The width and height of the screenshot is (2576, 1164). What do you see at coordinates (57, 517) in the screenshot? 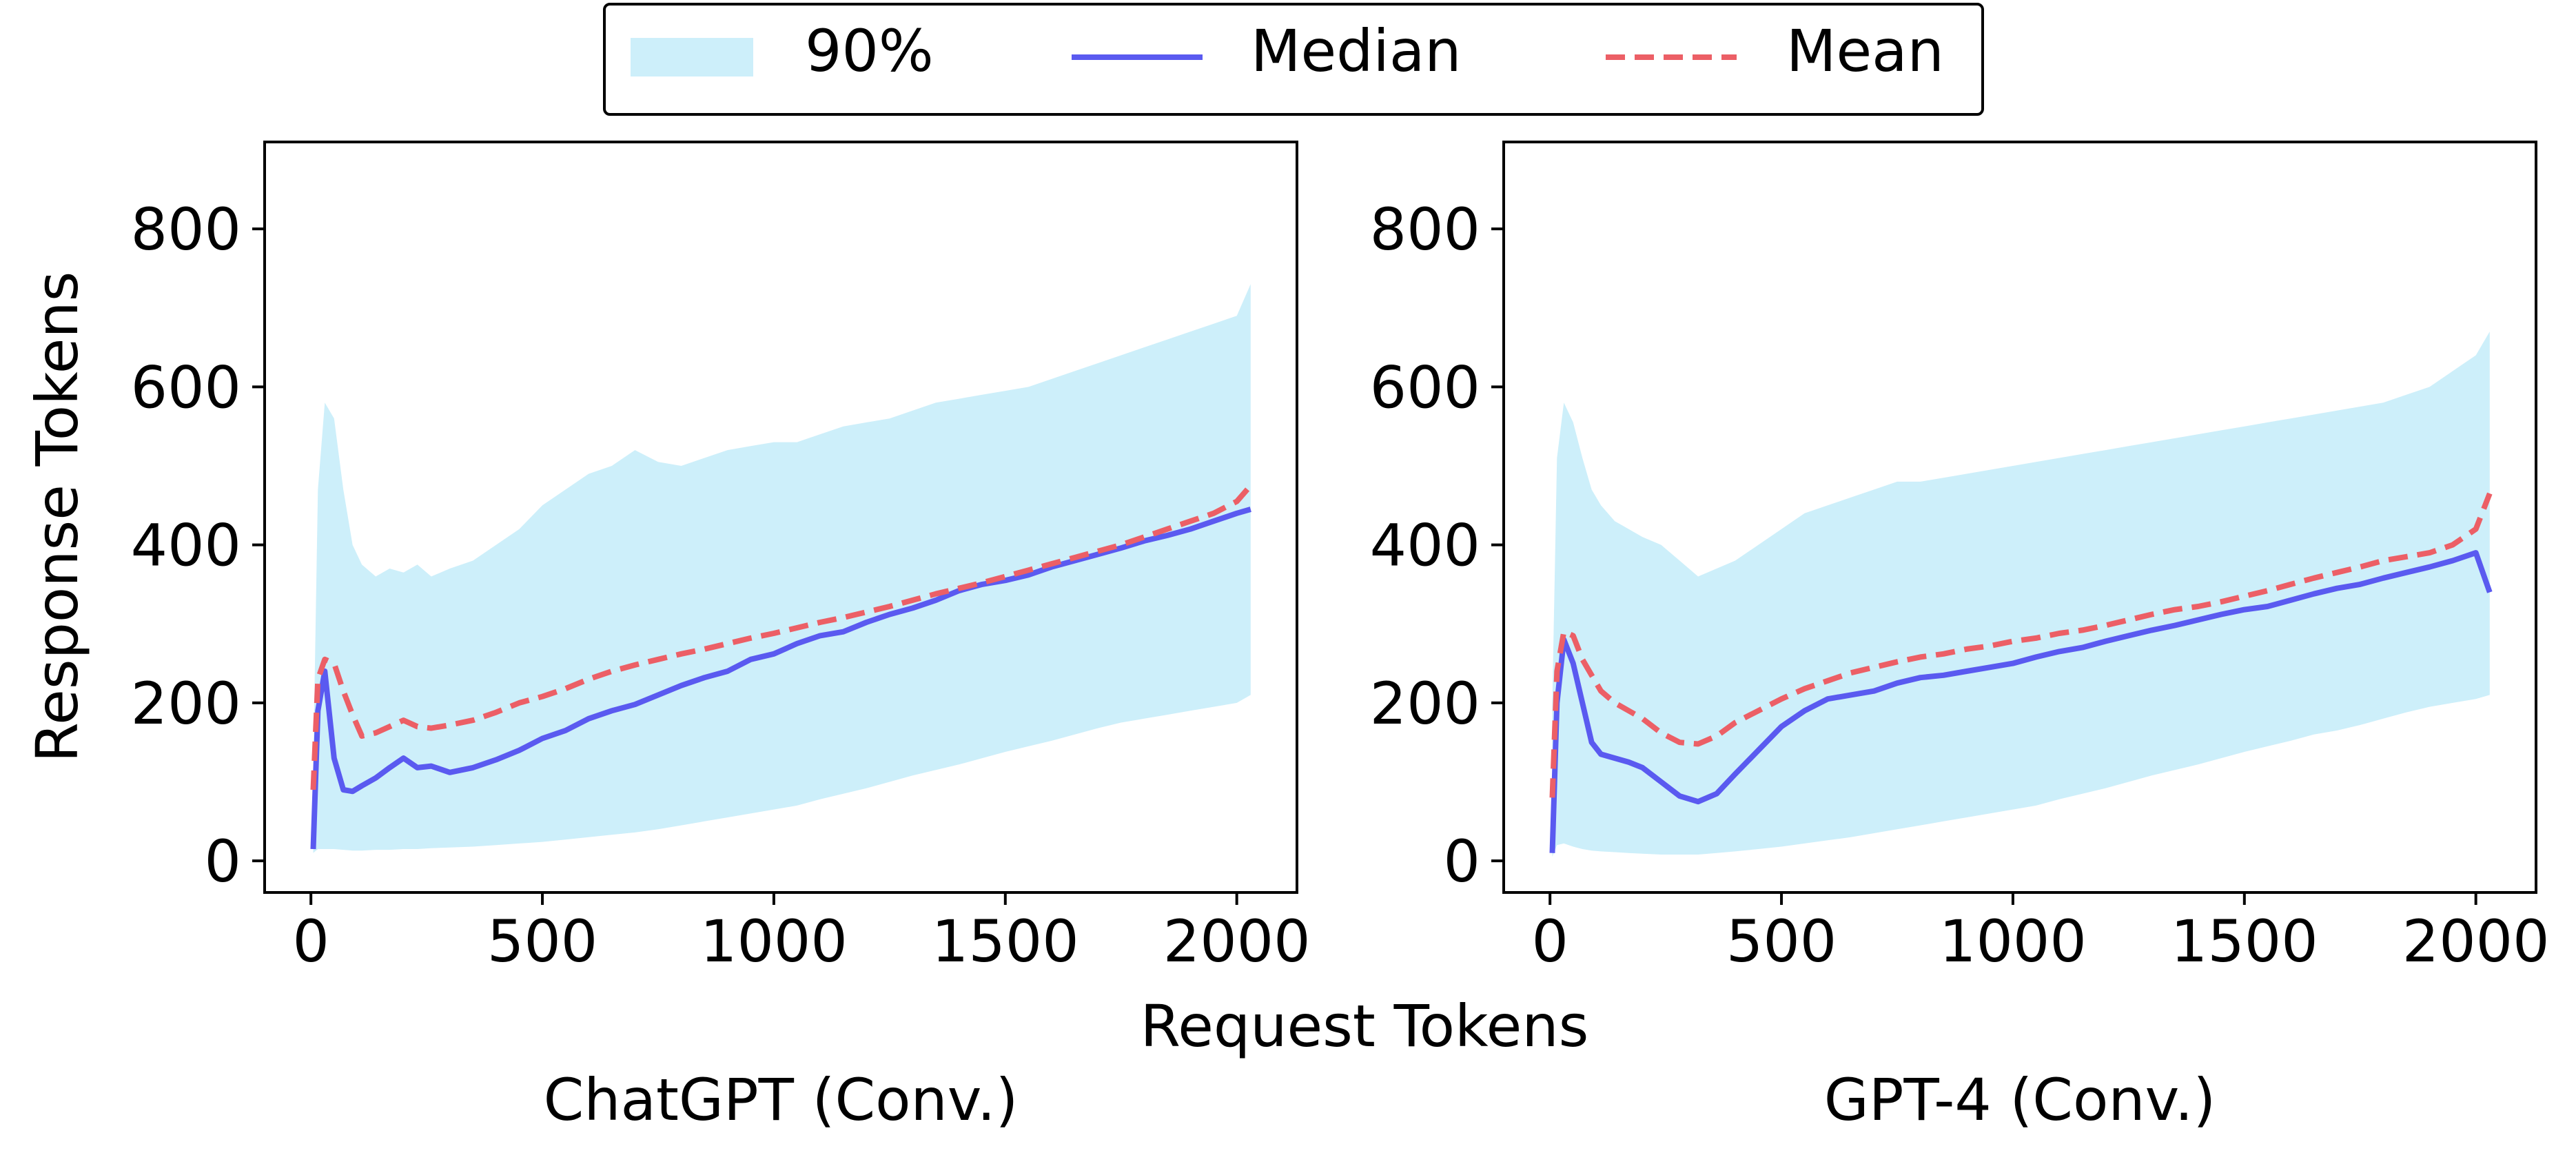
I see `y-axis-label: Response Tokens` at bounding box center [57, 517].